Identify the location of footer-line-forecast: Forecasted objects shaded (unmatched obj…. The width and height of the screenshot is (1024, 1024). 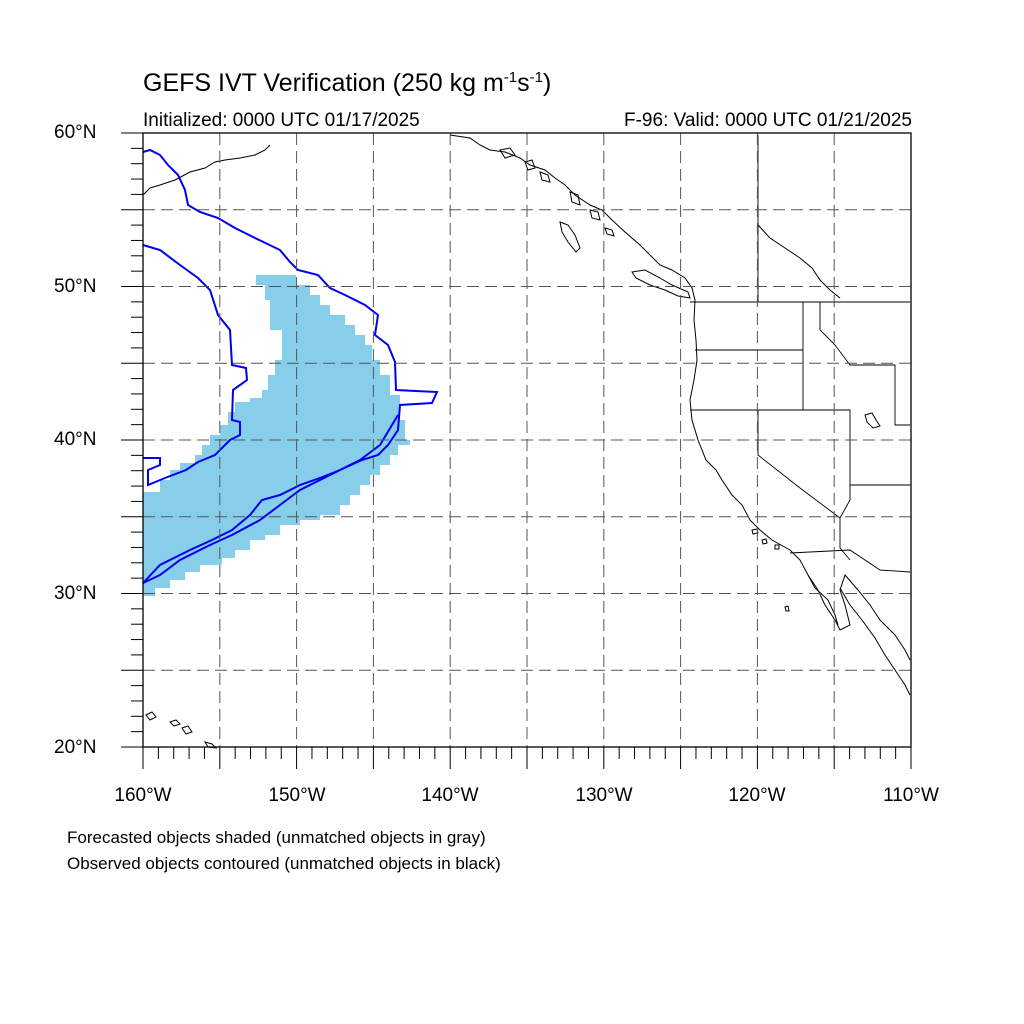
(276, 837).